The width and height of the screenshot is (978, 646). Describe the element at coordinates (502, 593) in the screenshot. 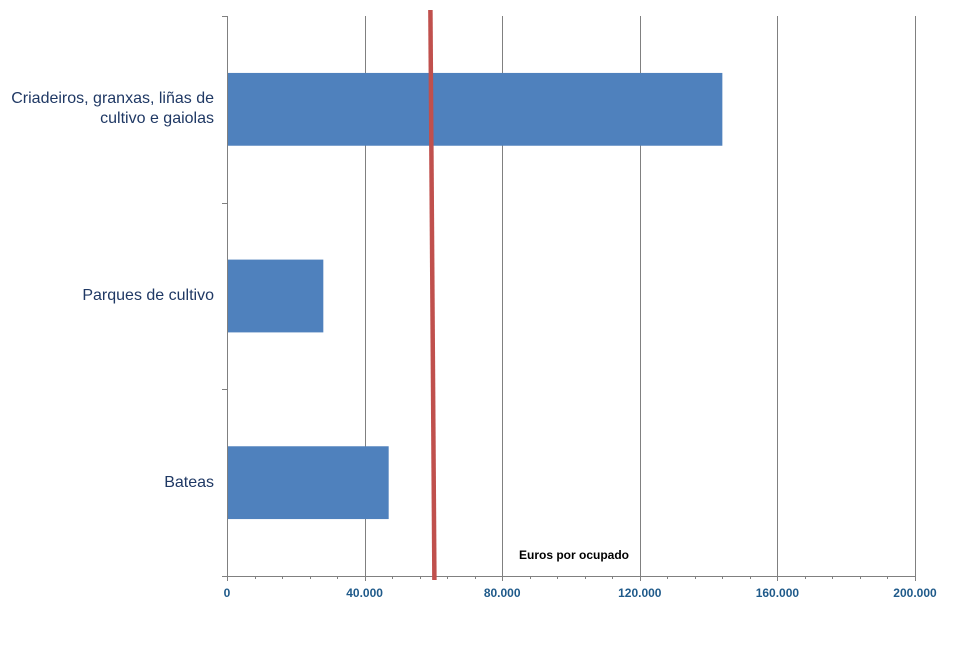

I see `x-tick-label-2: 80.000` at that location.